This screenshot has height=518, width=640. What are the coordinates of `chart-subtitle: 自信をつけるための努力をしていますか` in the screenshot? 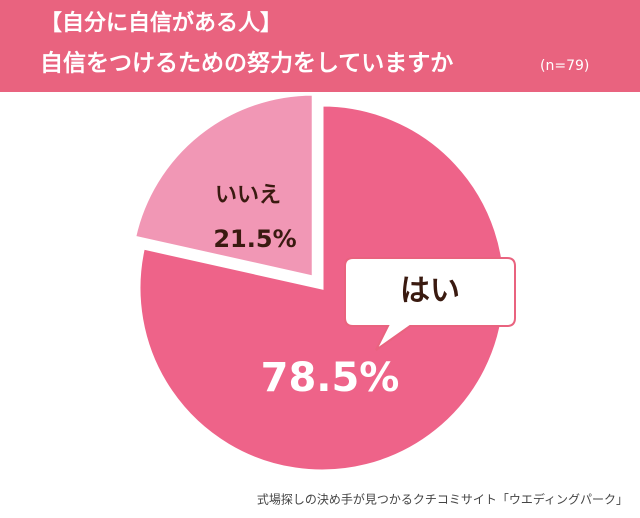 It's located at (246, 63).